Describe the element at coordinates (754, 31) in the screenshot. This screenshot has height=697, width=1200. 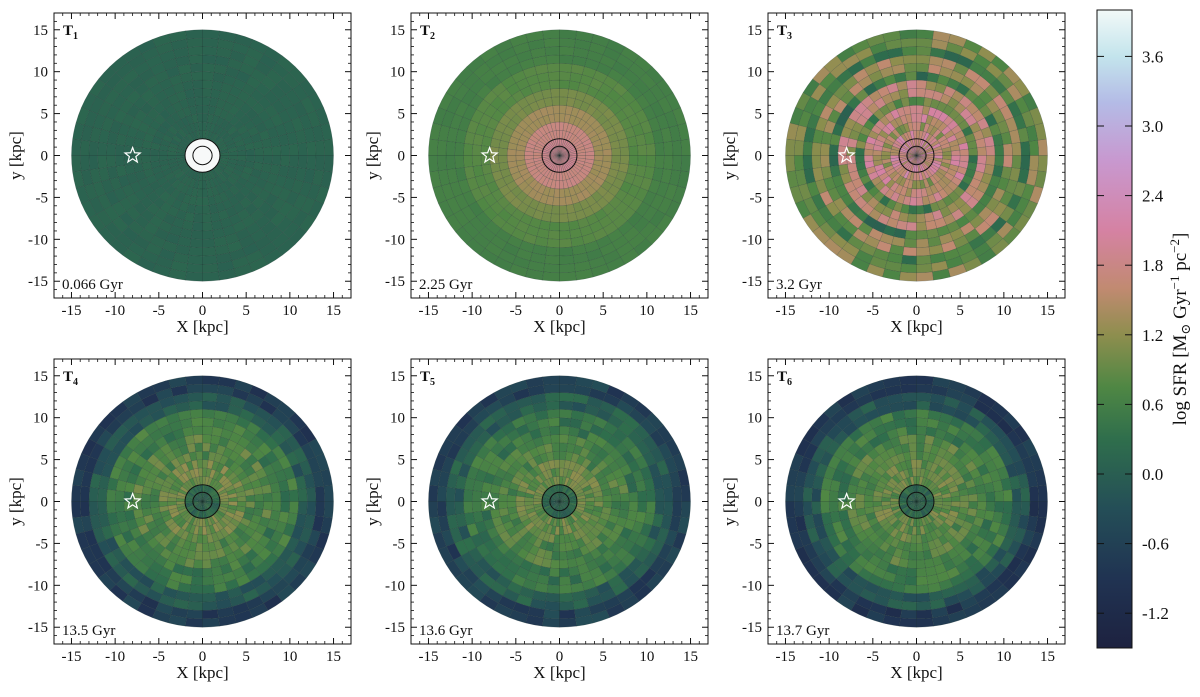
I see `y-tick-label: 15` at that location.